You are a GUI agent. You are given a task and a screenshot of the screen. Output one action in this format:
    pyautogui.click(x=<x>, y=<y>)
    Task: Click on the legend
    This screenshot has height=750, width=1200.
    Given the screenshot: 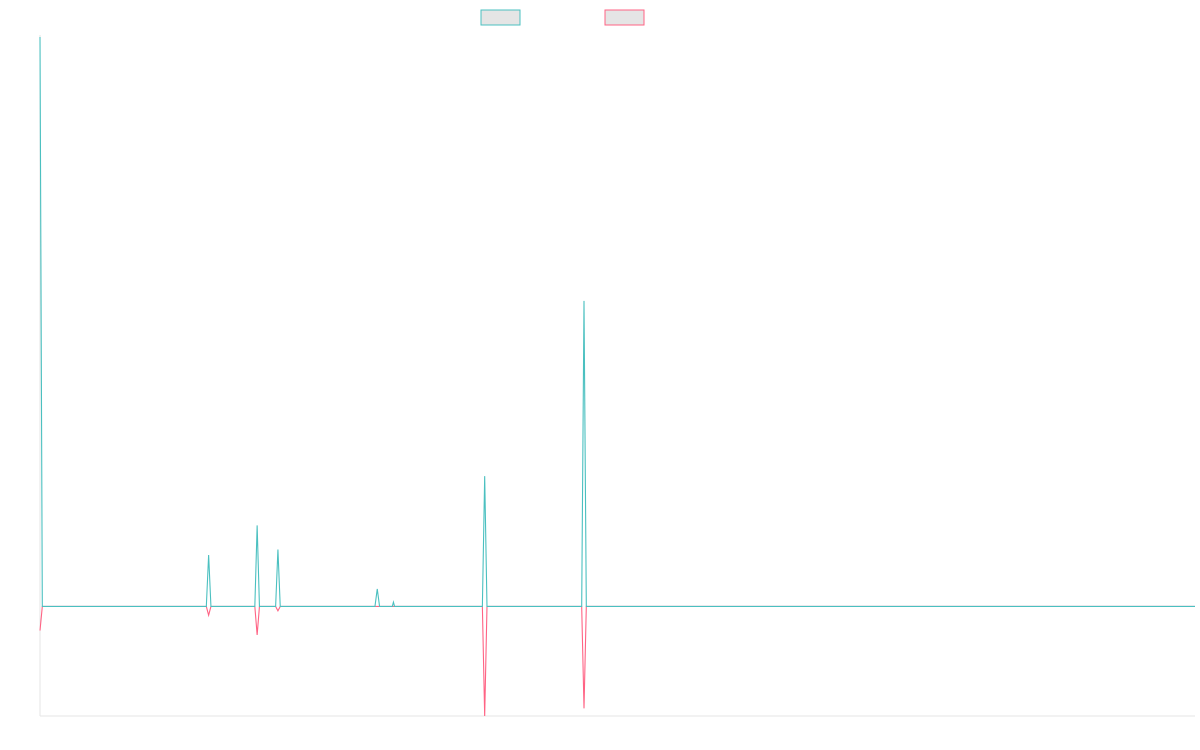 What is the action you would take?
    pyautogui.click(x=562, y=17)
    